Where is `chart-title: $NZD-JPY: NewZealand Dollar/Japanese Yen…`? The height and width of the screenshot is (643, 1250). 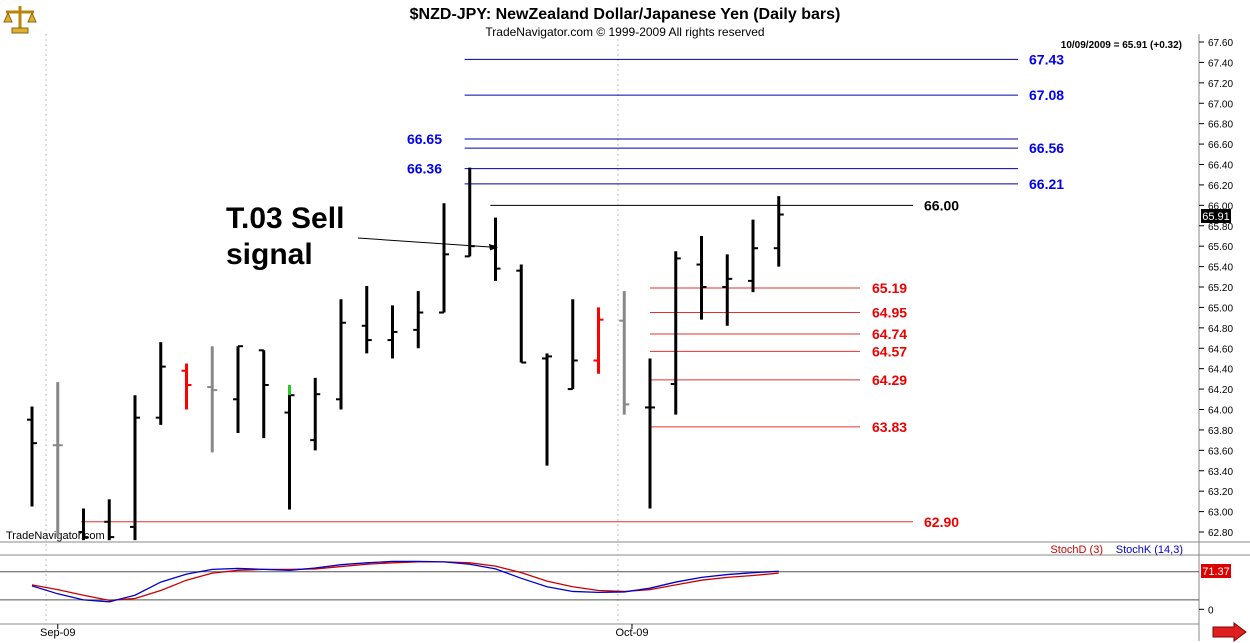
chart-title: $NZD-JPY: NewZealand Dollar/Japanese Yen… is located at coordinates (625, 14).